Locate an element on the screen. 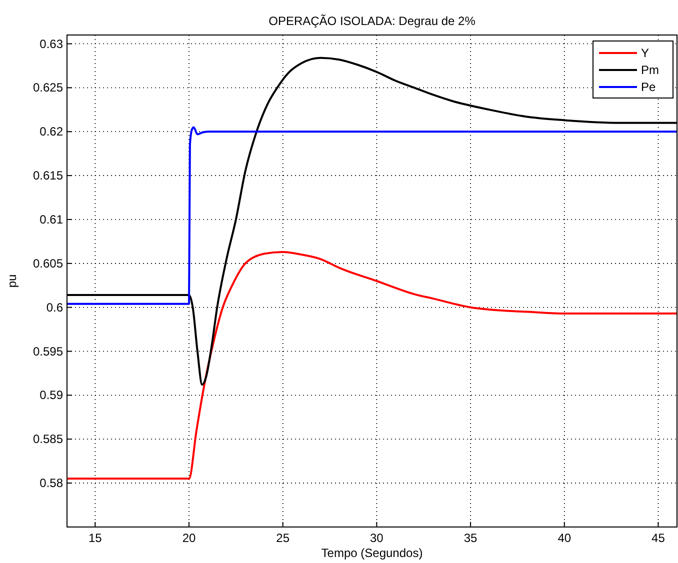 The width and height of the screenshot is (678, 563). x-tick-label: 15 is located at coordinates (95, 538).